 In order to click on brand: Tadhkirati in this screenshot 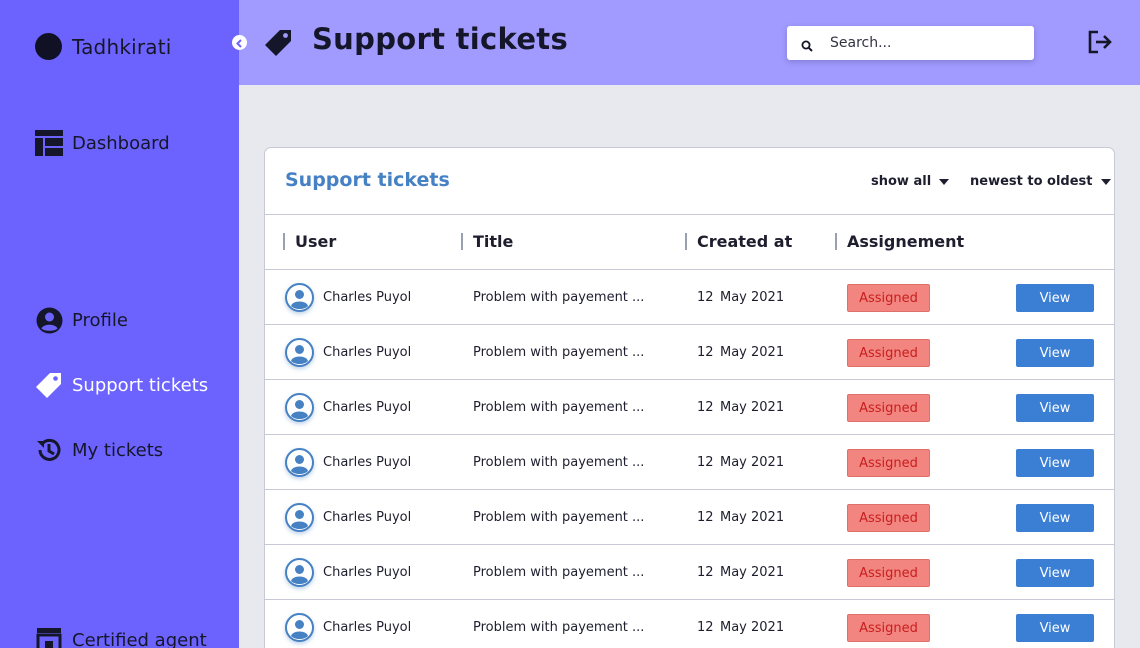, I will do `click(103, 46)`.